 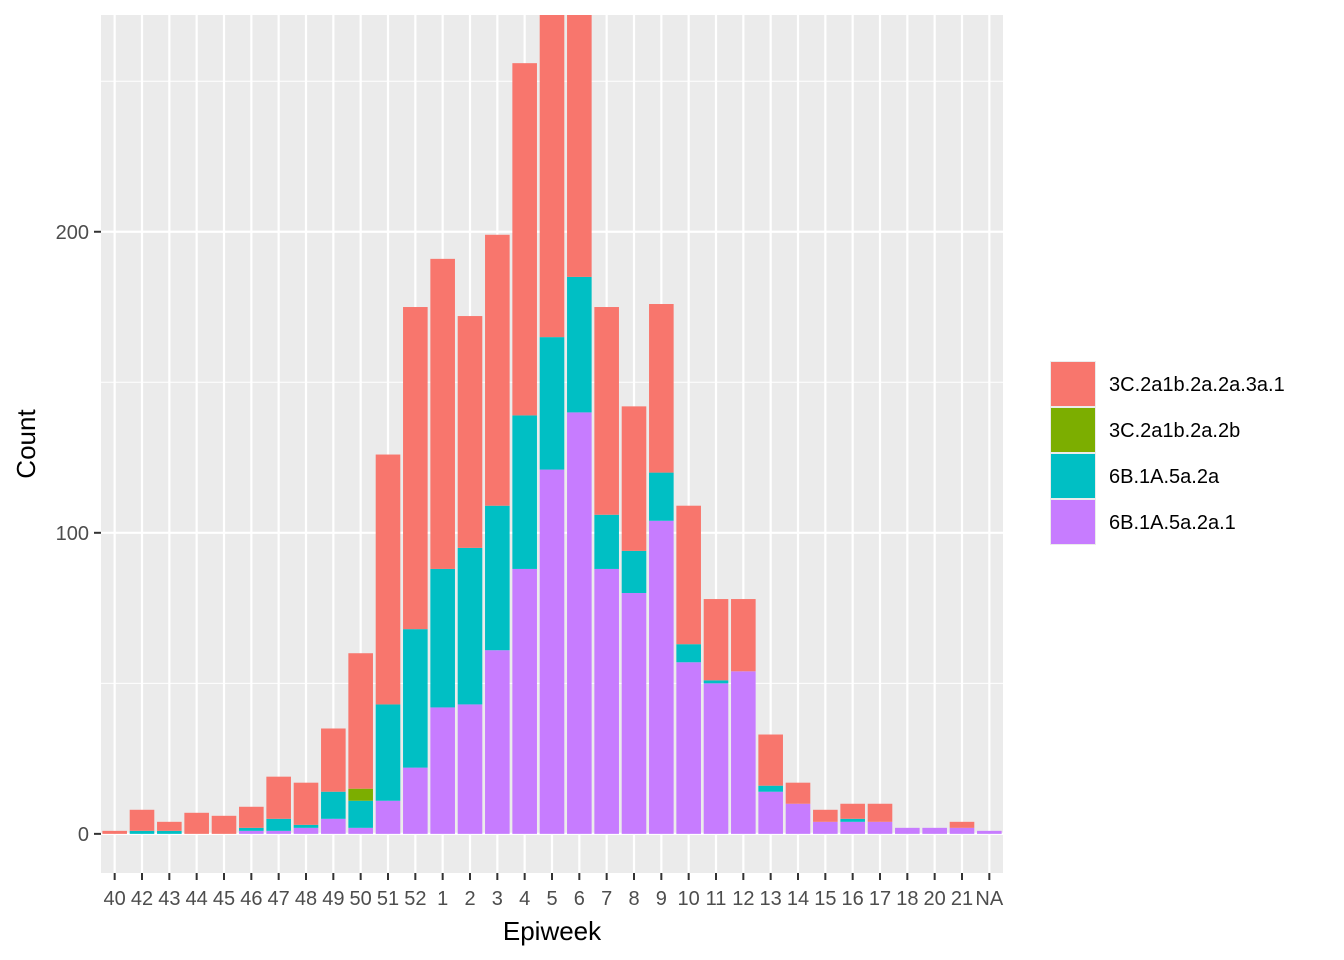 I want to click on legend-label: 6B.1A.5a.2a.1, so click(x=1172, y=523).